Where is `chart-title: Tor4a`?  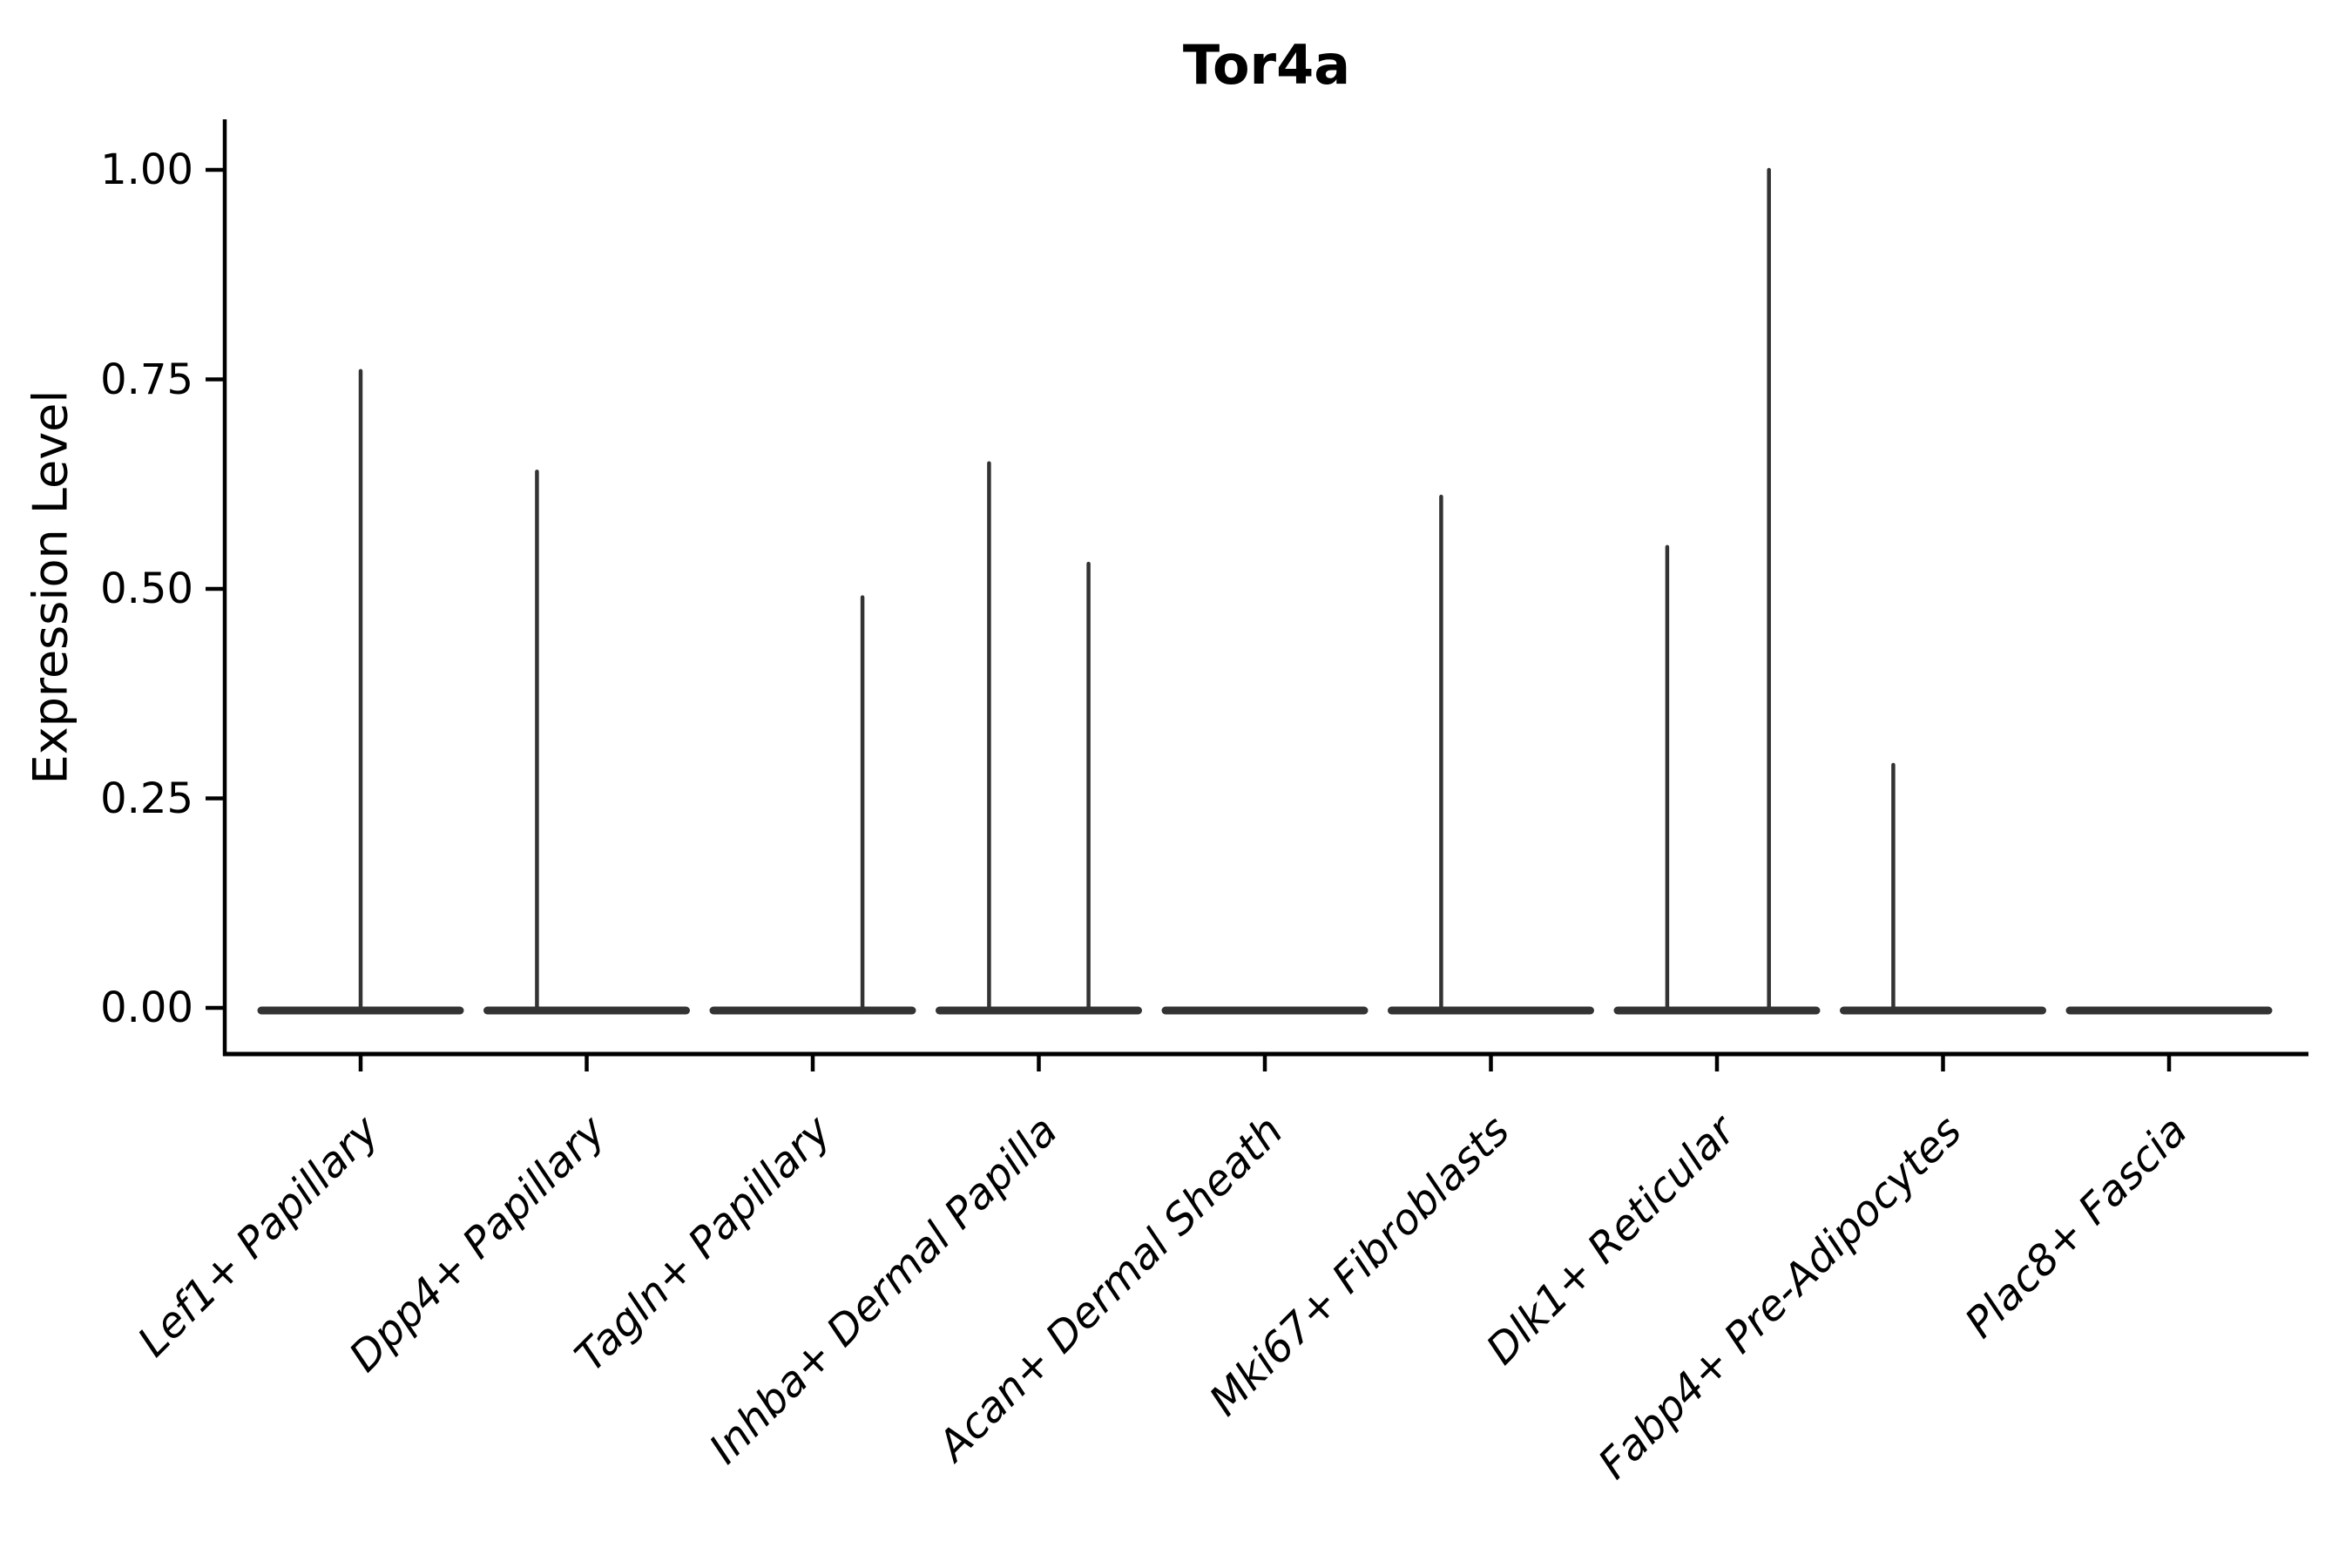
chart-title: Tor4a is located at coordinates (1266, 65).